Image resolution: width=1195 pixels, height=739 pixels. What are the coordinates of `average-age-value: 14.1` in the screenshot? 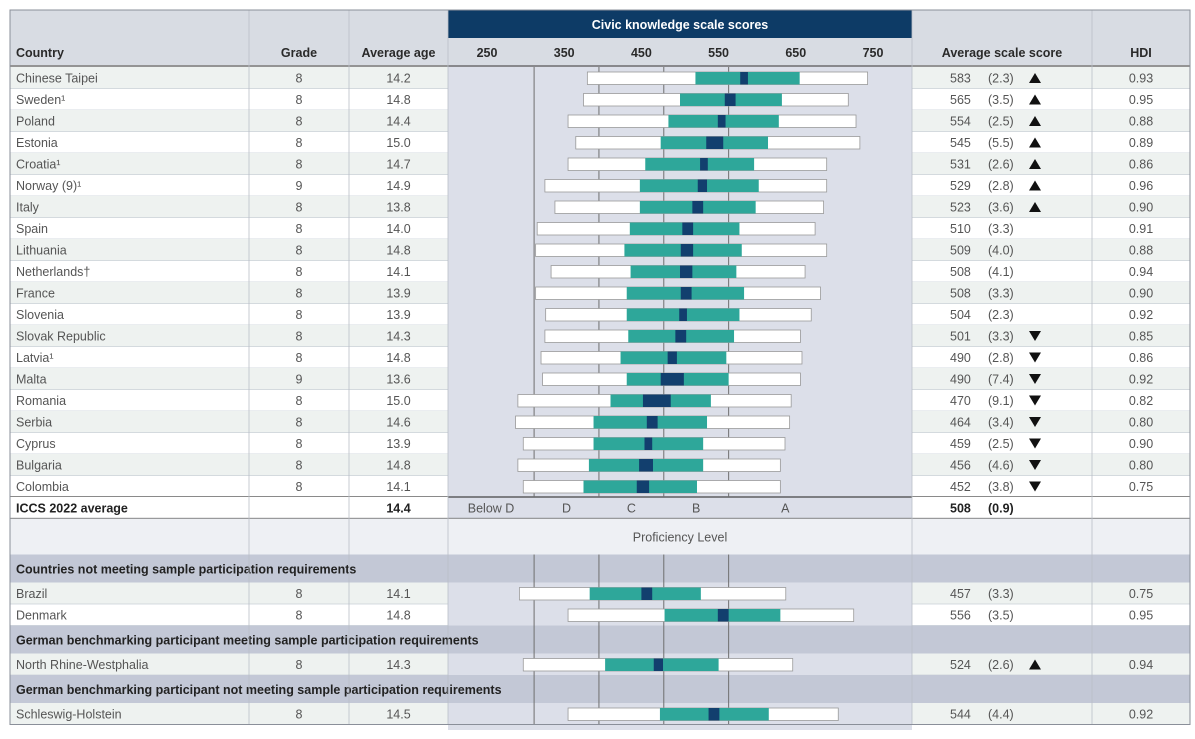 It's located at (398, 272).